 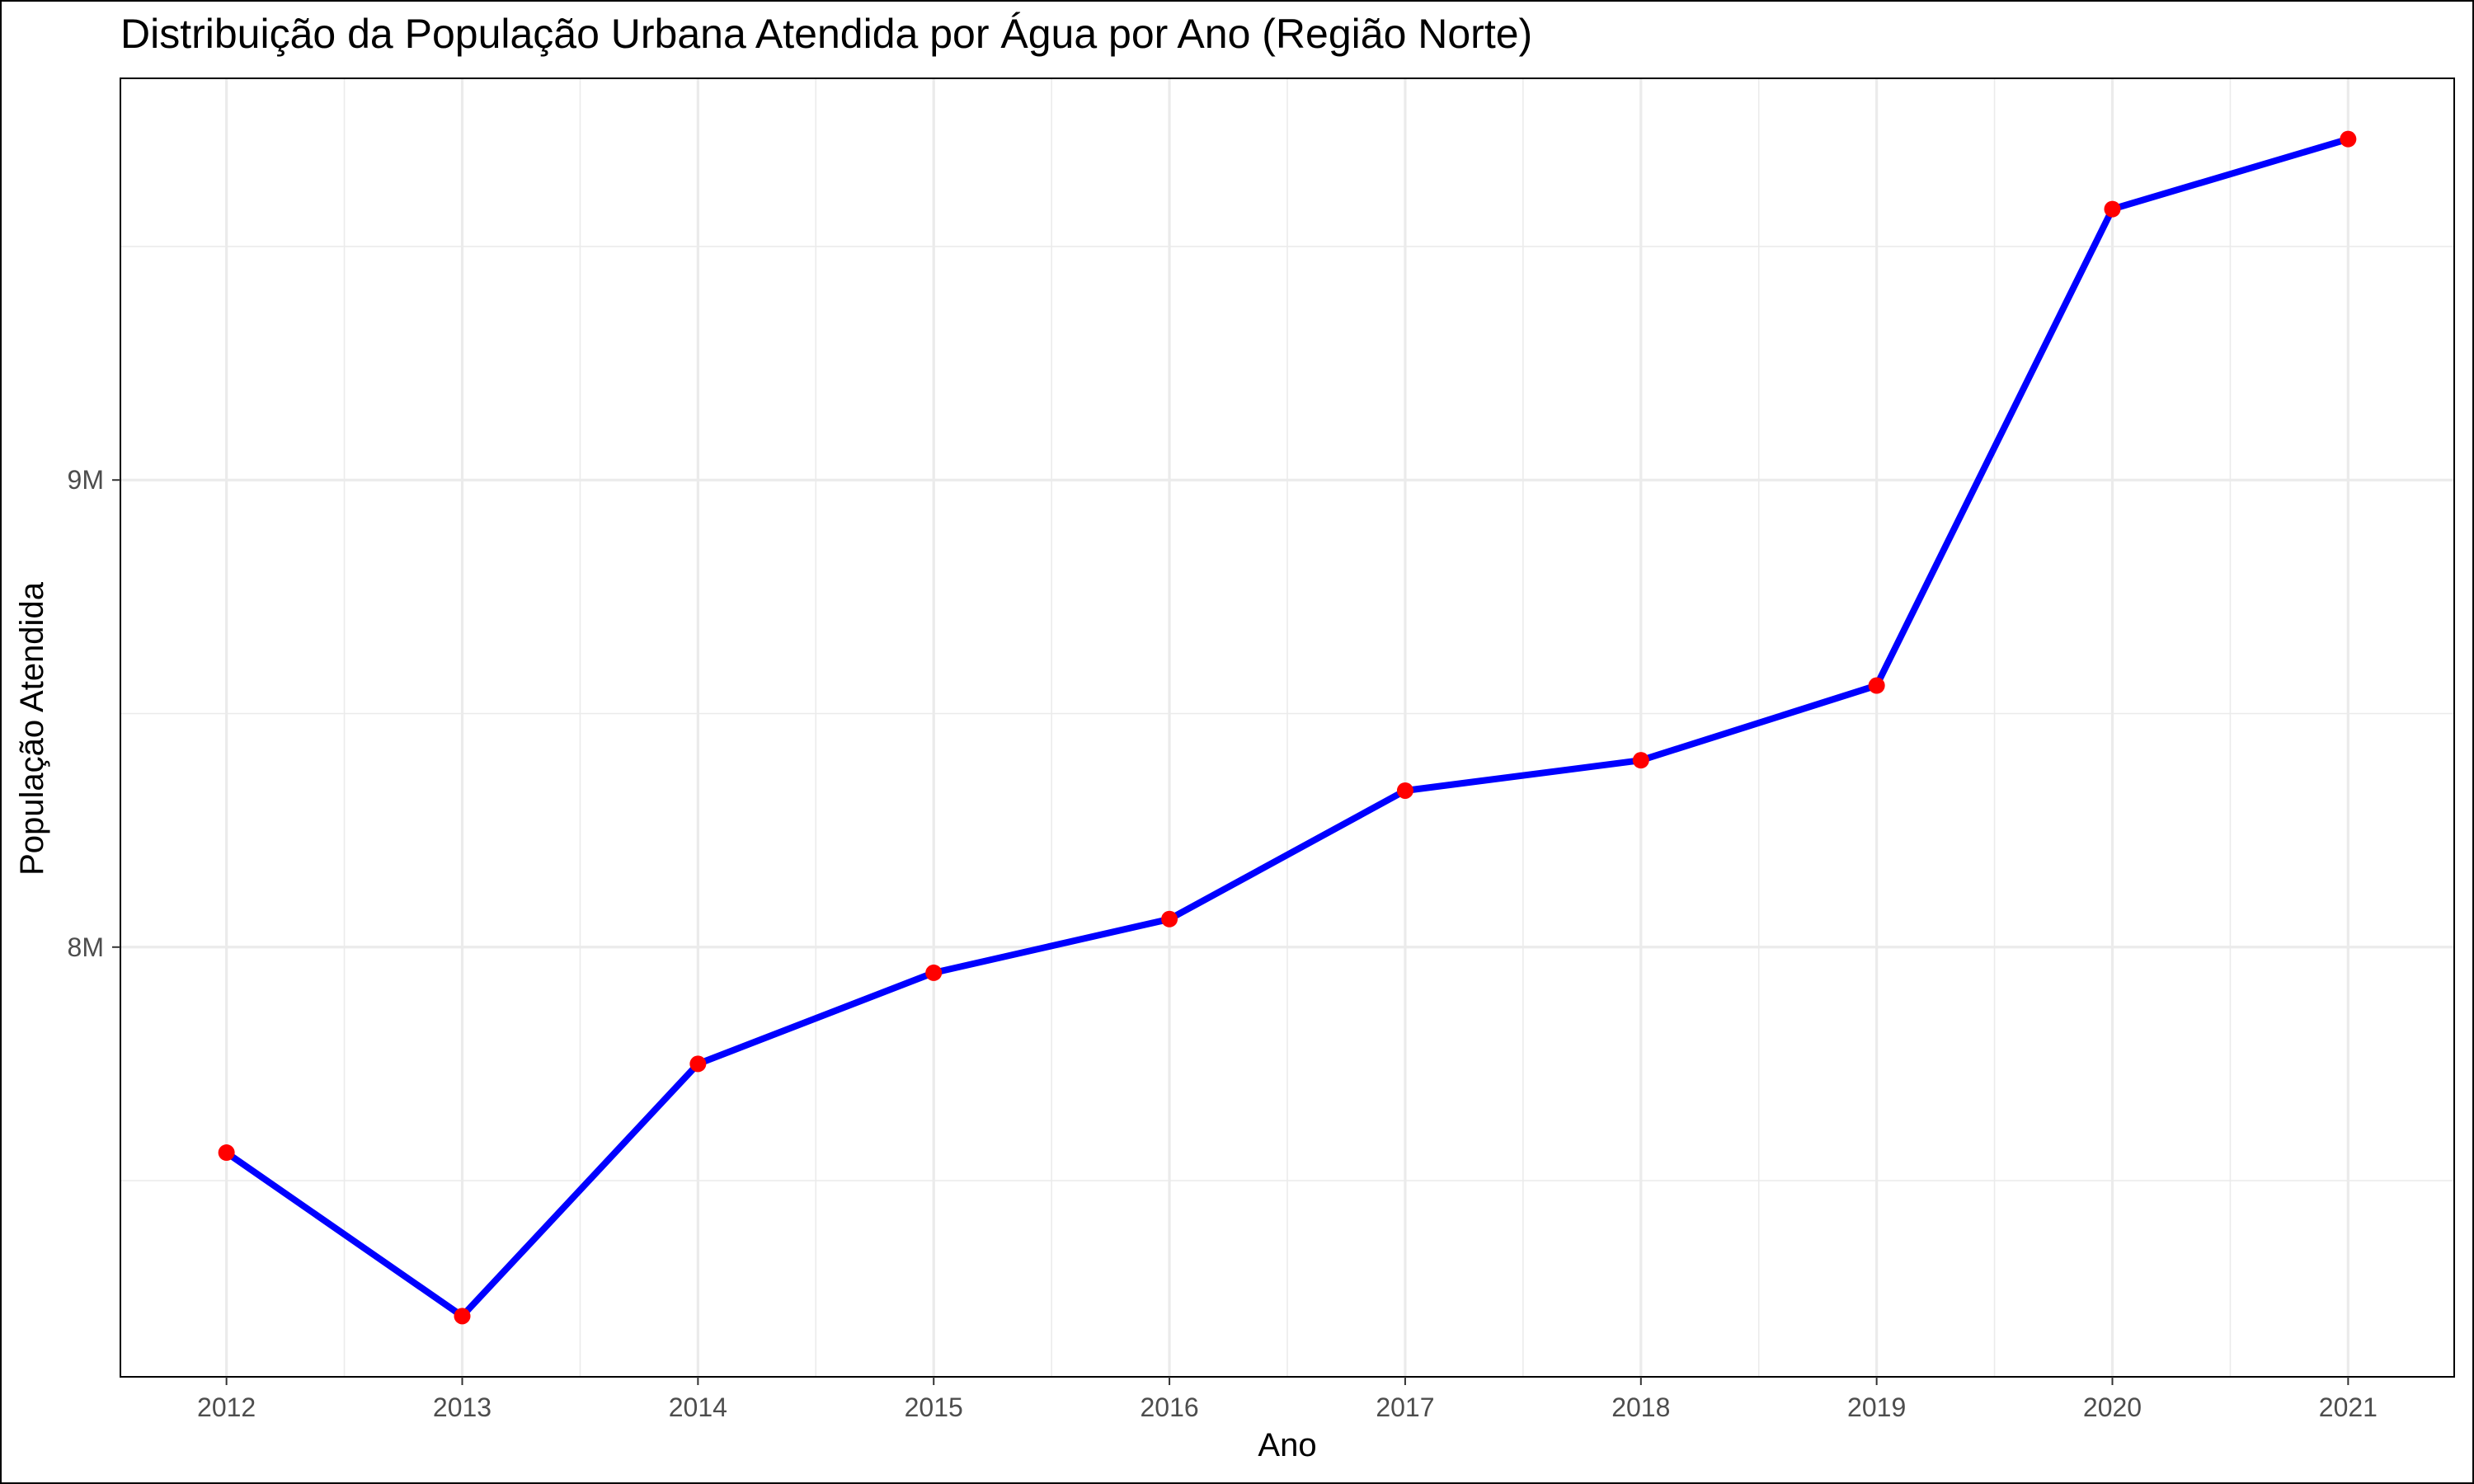 I want to click on y-axis-title: População Atendida, so click(x=32, y=728).